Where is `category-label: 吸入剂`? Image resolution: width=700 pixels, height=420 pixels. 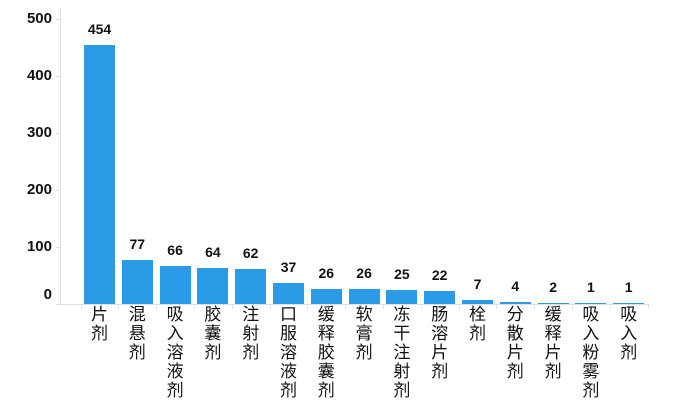 category-label: 吸入剂 is located at coordinates (629, 334).